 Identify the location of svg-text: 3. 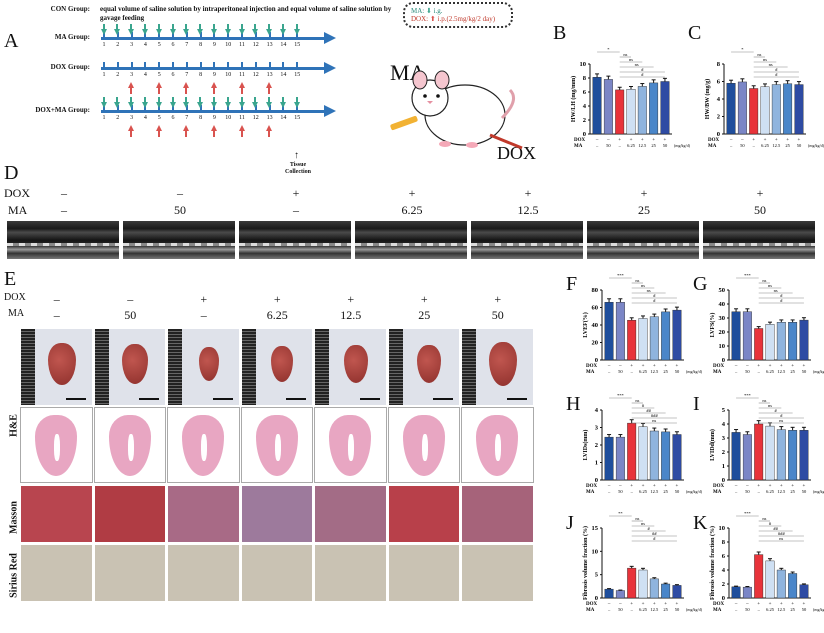
(597, 428).